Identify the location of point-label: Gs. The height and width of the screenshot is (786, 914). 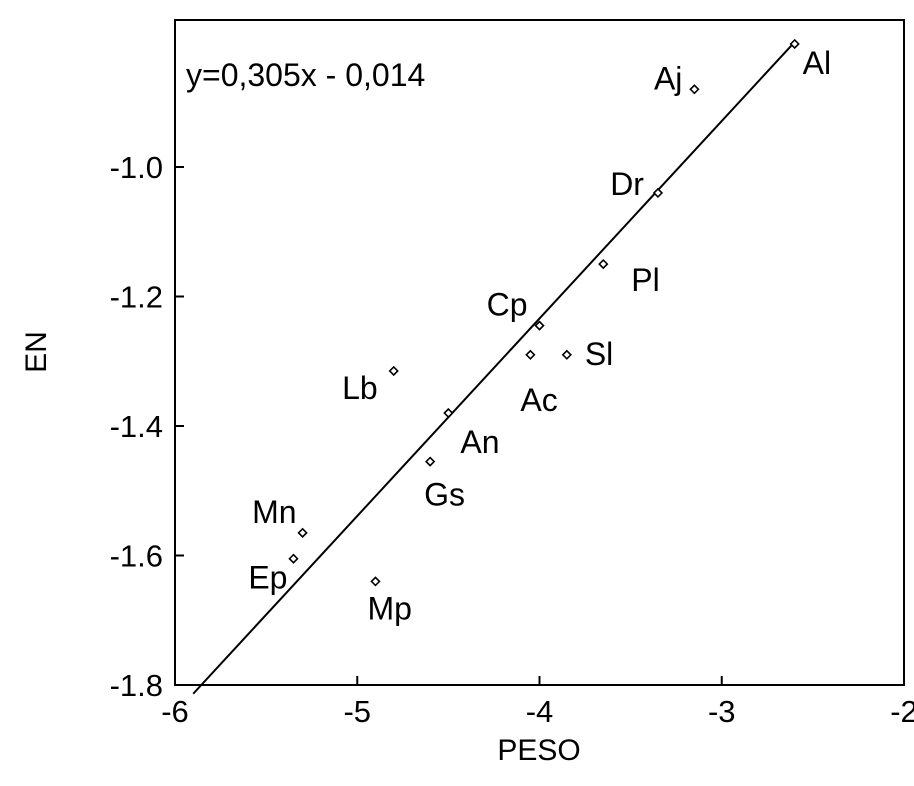
(444, 495).